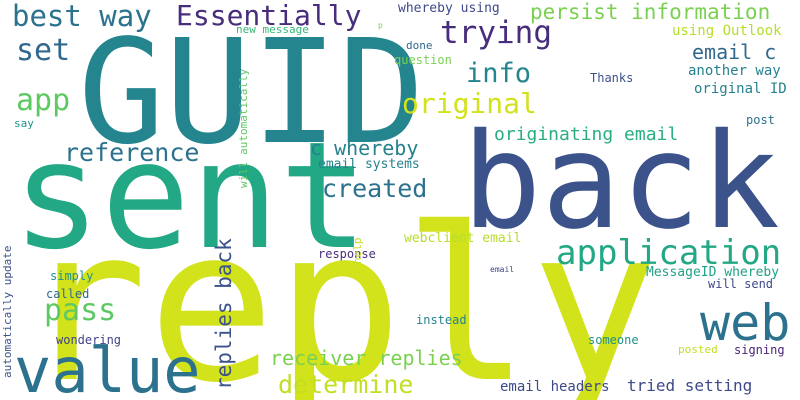 The width and height of the screenshot is (800, 400). I want to click on word-app: app, so click(43, 100).